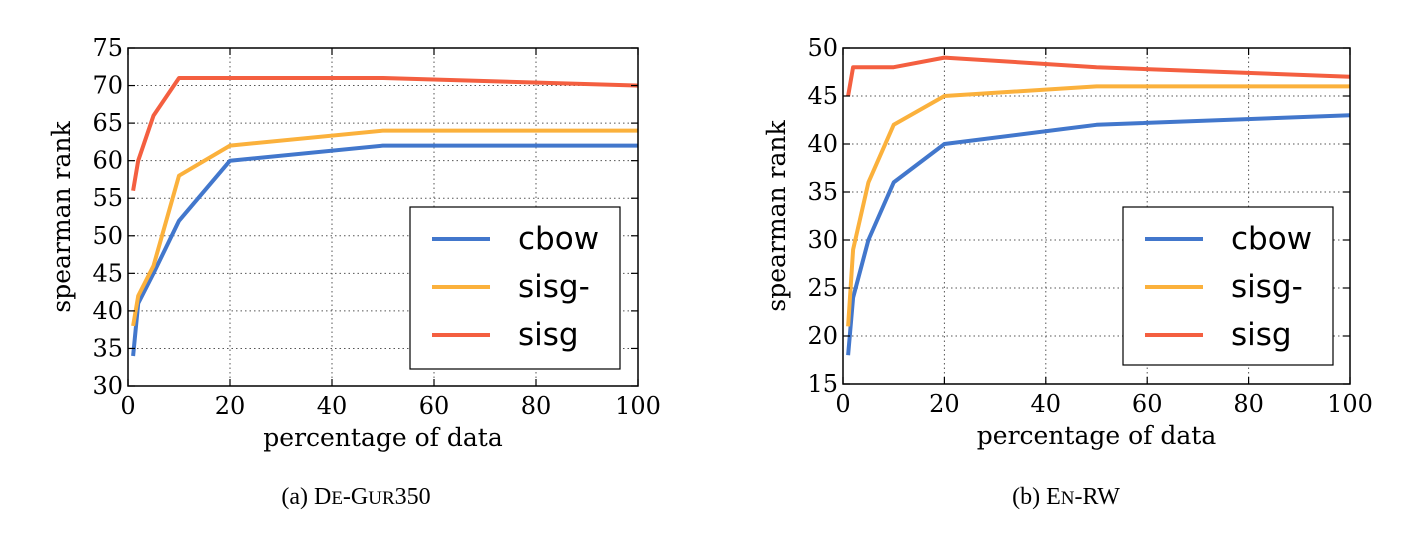 The height and width of the screenshot is (538, 1414). What do you see at coordinates (107, 198) in the screenshot?
I see `y-tick-label: 55` at bounding box center [107, 198].